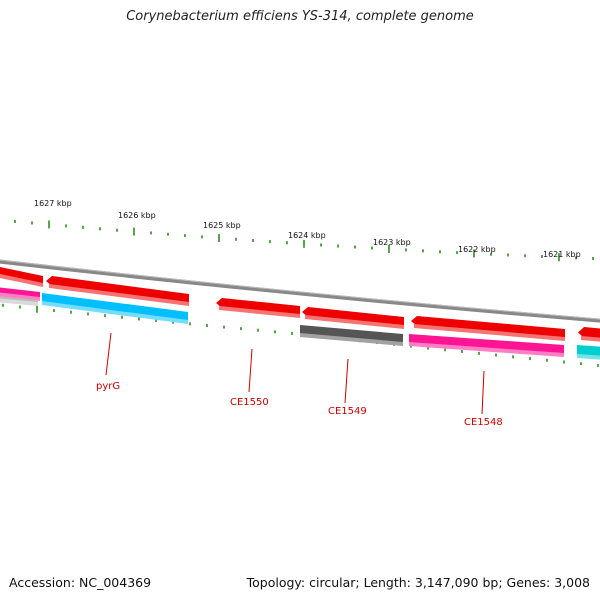 The image size is (600, 600). Describe the element at coordinates (295, 373) in the screenshot. I see `gene-label-leaders` at that location.